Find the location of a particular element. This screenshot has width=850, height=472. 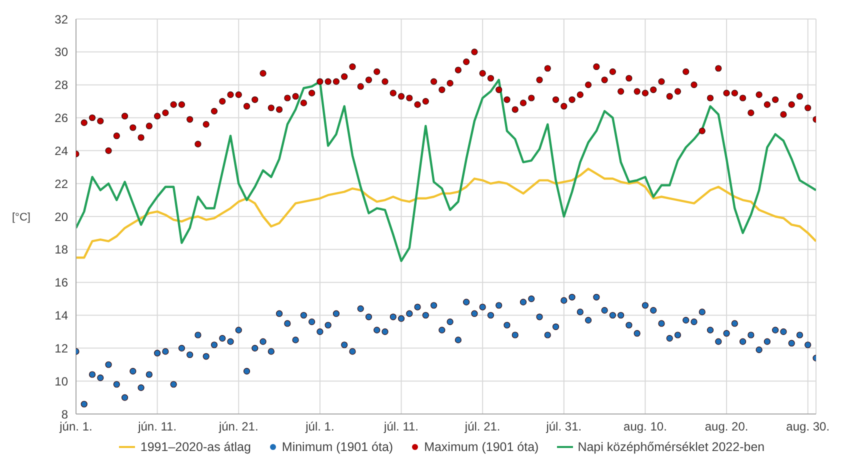

y-tick-label: 20 is located at coordinates (61, 217).